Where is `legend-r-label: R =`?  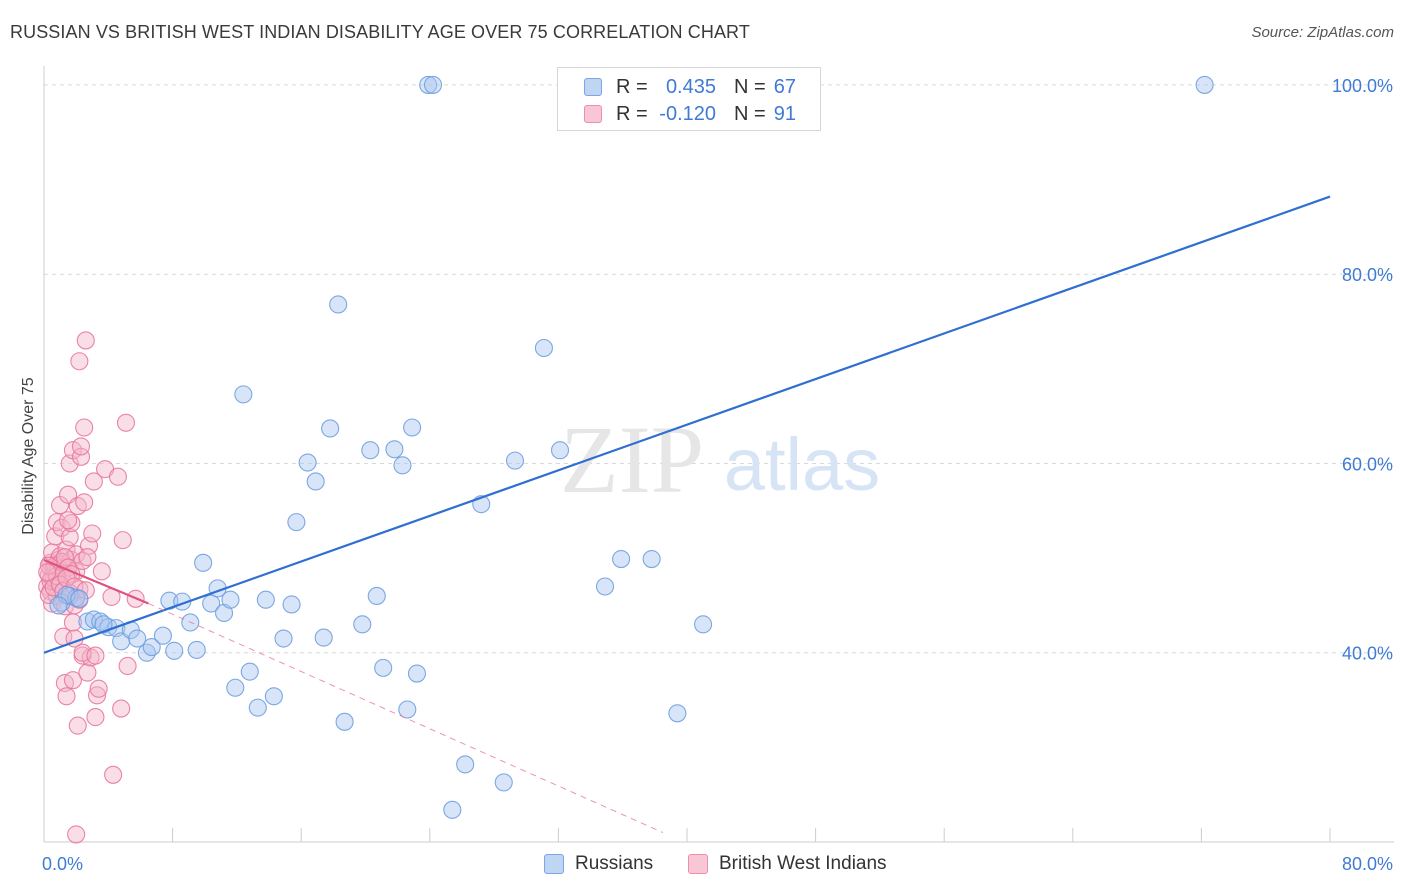 legend-r-label: R = is located at coordinates (632, 87).